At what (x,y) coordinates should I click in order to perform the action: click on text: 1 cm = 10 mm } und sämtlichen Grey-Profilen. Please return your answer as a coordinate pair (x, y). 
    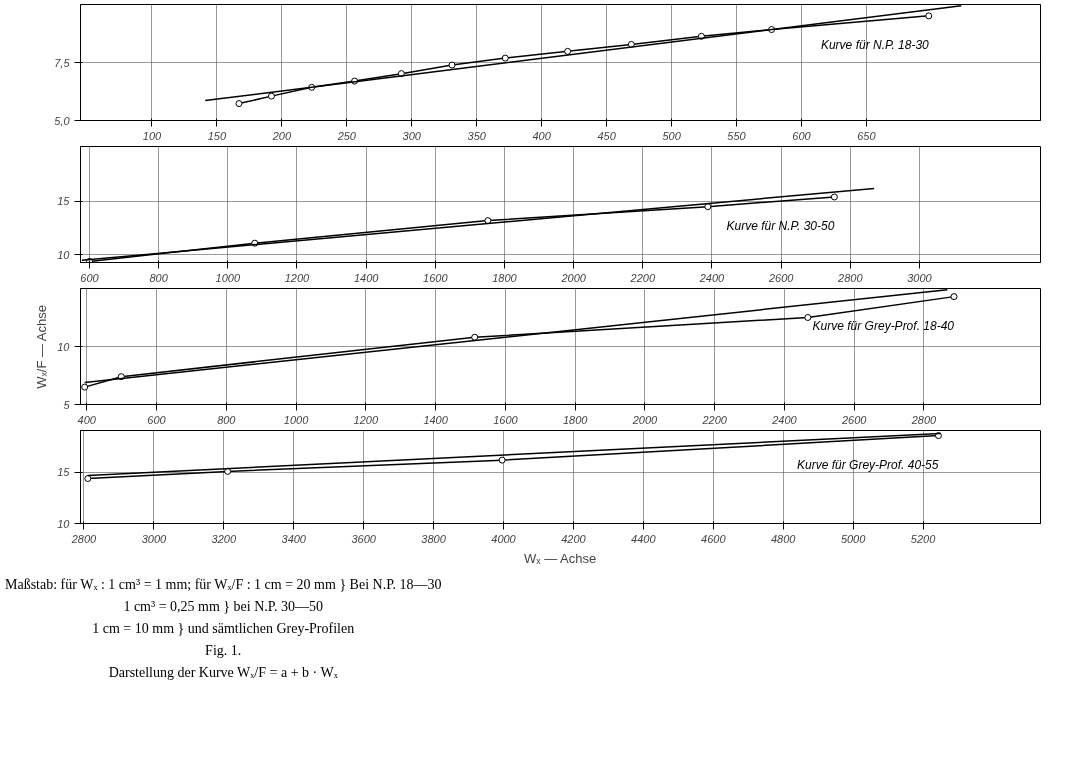
    Looking at the image, I should click on (223, 629).